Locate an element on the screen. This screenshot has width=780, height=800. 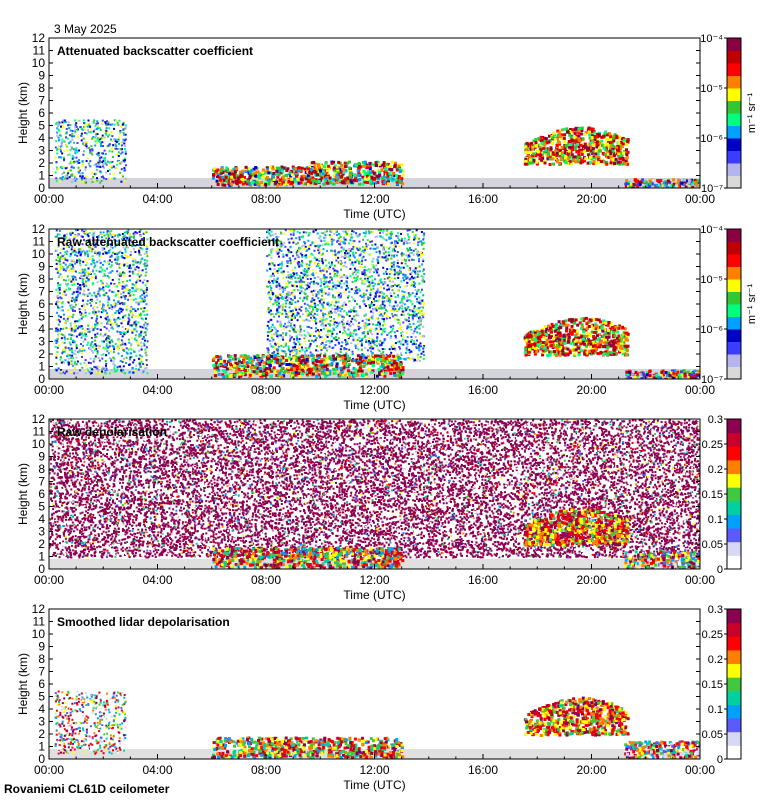
footer-label: Rovaniemi CL61D ceilometer is located at coordinates (87, 789).